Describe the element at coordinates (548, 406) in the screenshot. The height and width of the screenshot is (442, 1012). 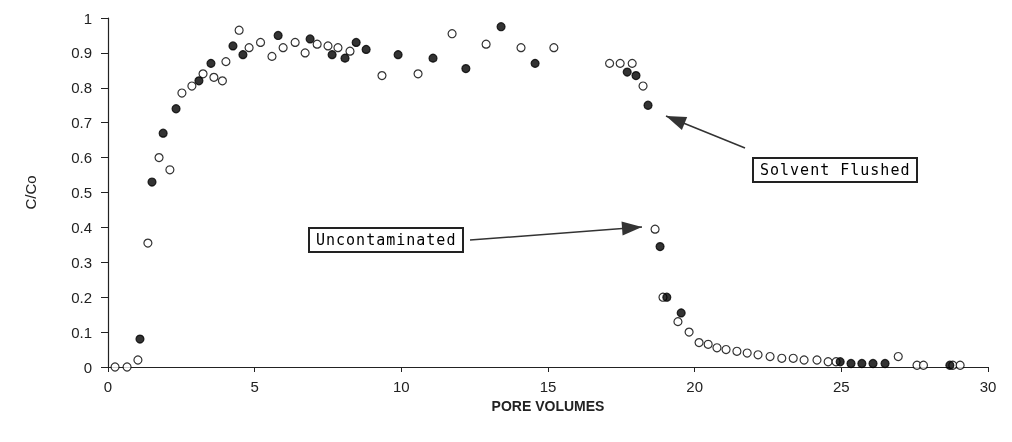
I see `x-axis-title: PORE VOLUMES` at that location.